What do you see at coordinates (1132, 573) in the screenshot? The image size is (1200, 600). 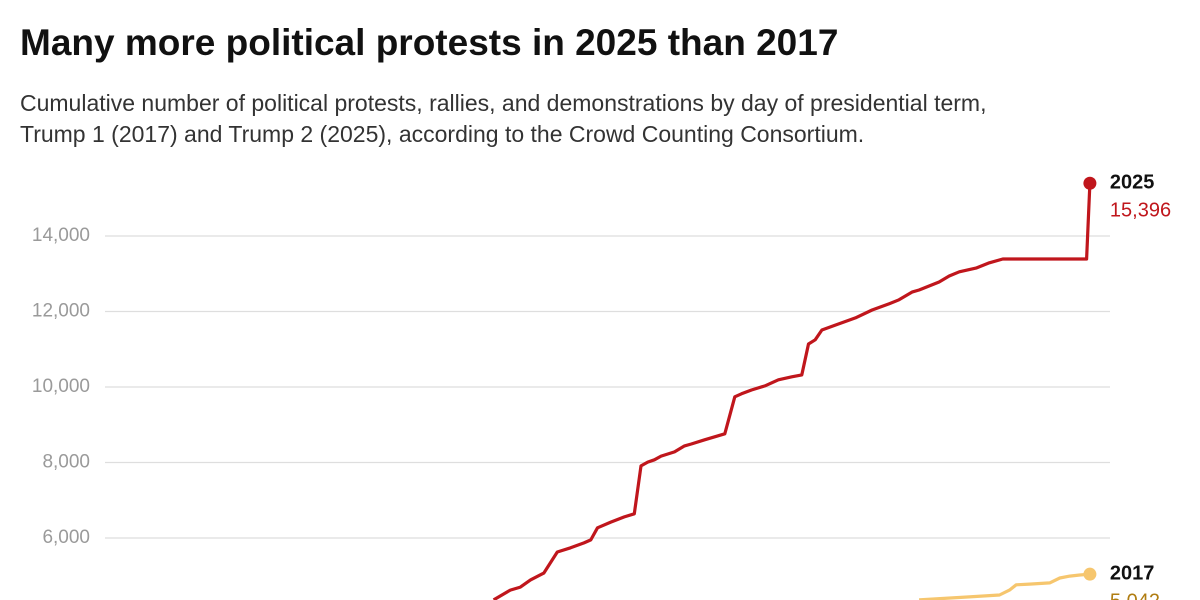 I see `series-name-label: 2017` at bounding box center [1132, 573].